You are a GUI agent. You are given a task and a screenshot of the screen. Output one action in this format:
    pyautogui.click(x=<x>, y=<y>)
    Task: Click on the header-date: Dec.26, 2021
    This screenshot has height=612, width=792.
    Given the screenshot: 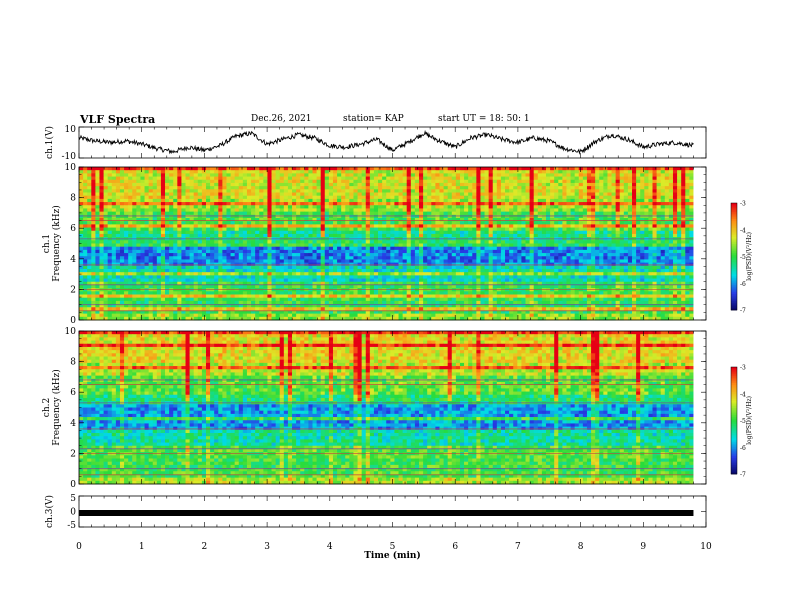 What is the action you would take?
    pyautogui.click(x=281, y=119)
    